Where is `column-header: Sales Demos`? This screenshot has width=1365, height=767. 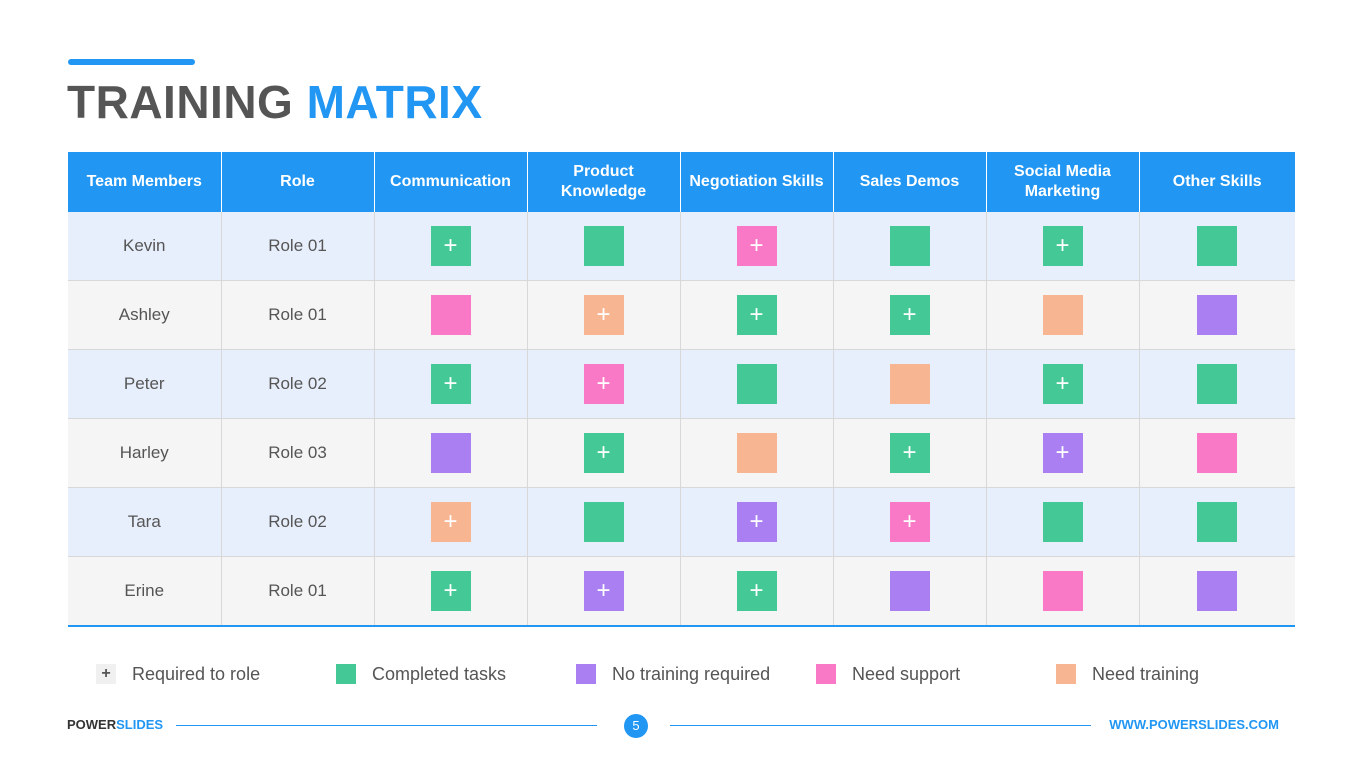 column-header: Sales Demos is located at coordinates (910, 182).